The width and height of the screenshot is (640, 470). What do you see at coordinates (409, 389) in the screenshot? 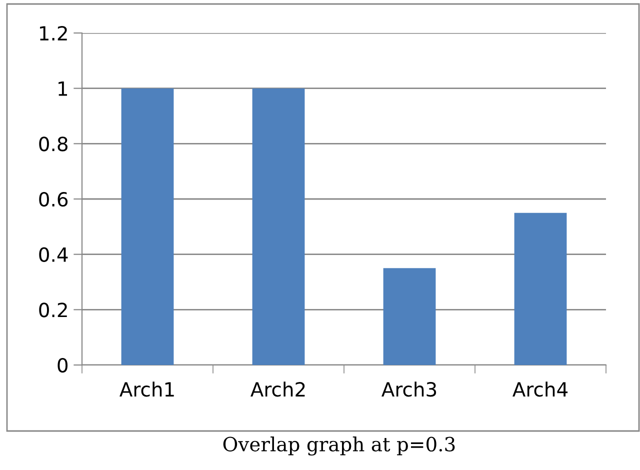
I see `x-tick-label: Arch3` at bounding box center [409, 389].